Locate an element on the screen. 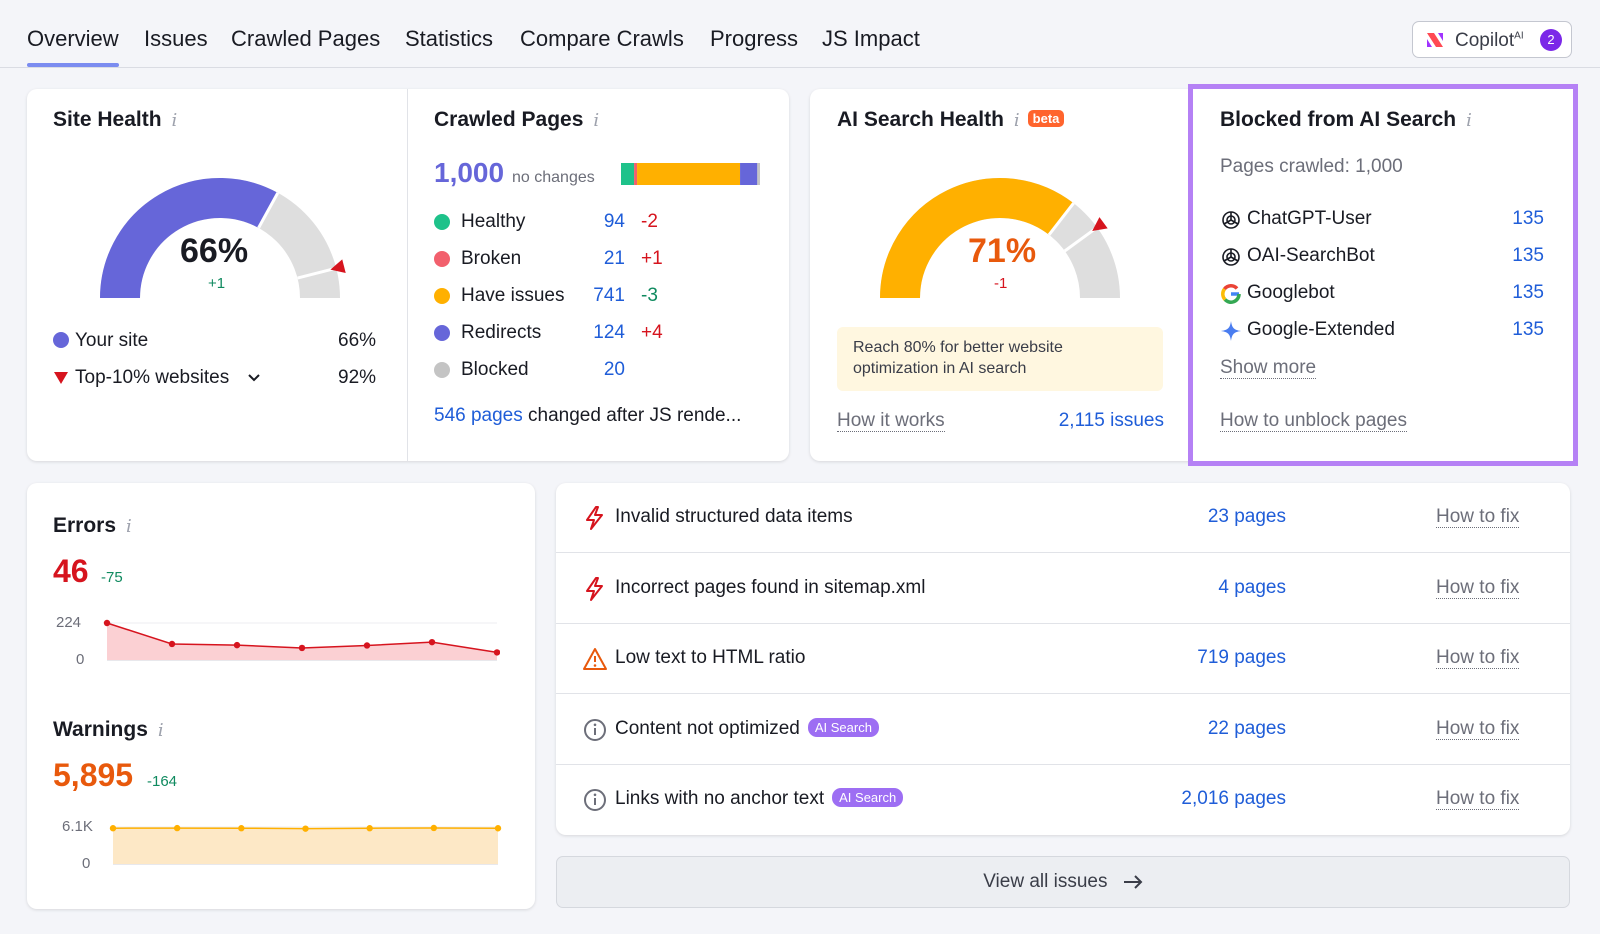 The image size is (1600, 934). crawled-row-value: 741 is located at coordinates (609, 295).